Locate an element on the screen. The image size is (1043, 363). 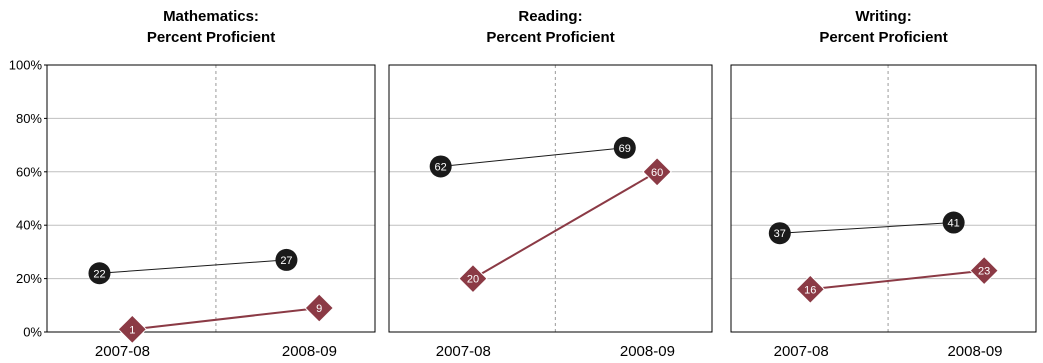
data-label: 16 is located at coordinates (810, 290).